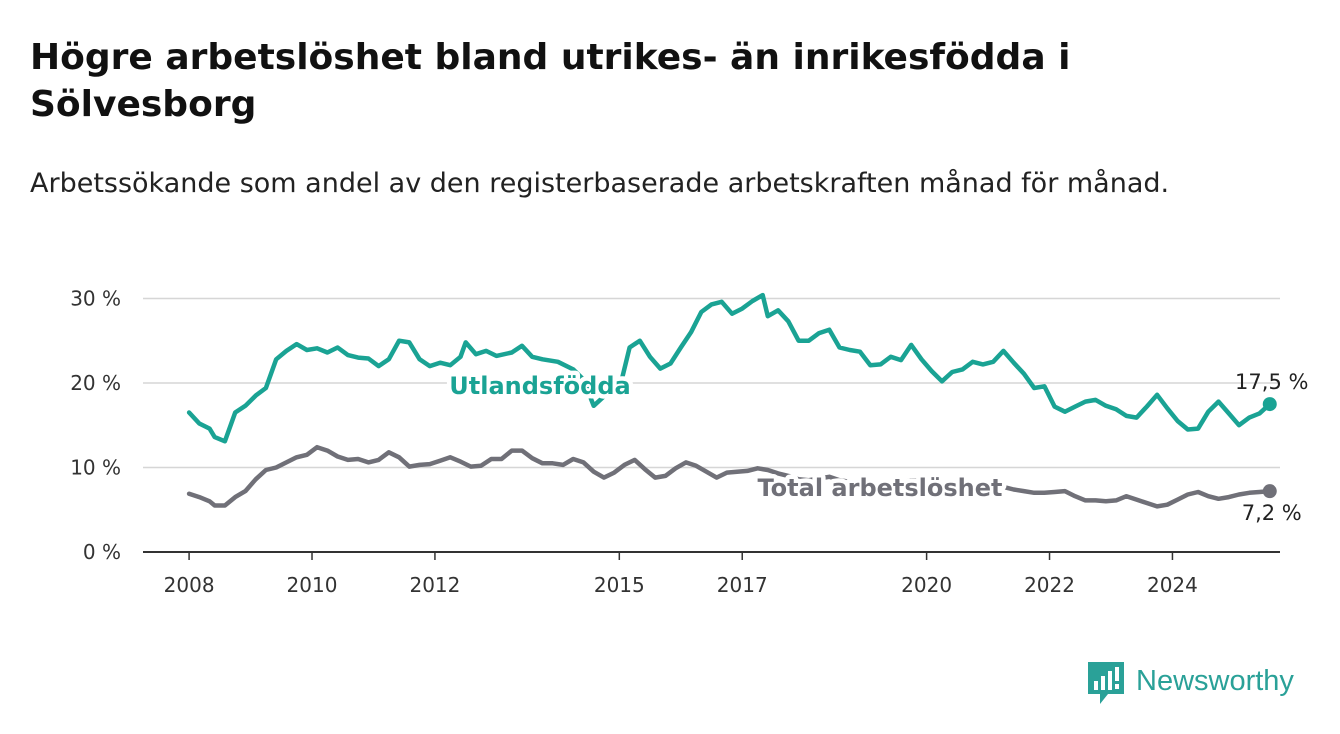 The image size is (1340, 734). Describe the element at coordinates (619, 585) in the screenshot. I see `x-tick-label: 2015` at that location.